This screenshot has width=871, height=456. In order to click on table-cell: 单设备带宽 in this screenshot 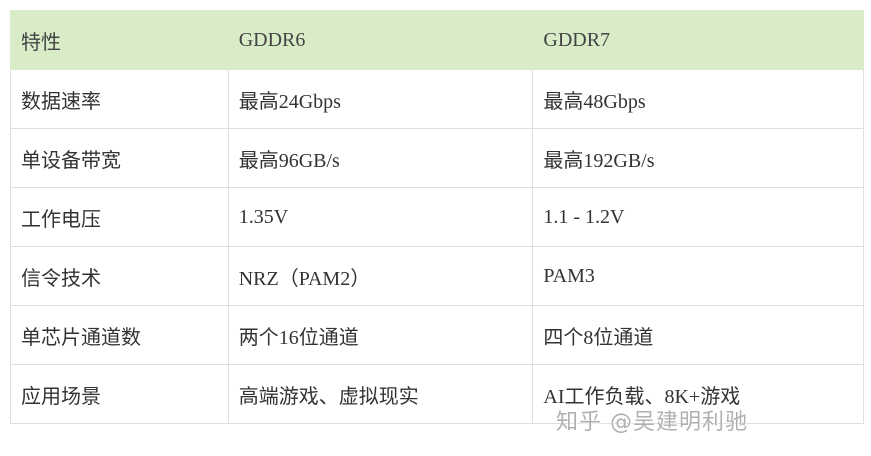, I will do `click(119, 158)`.